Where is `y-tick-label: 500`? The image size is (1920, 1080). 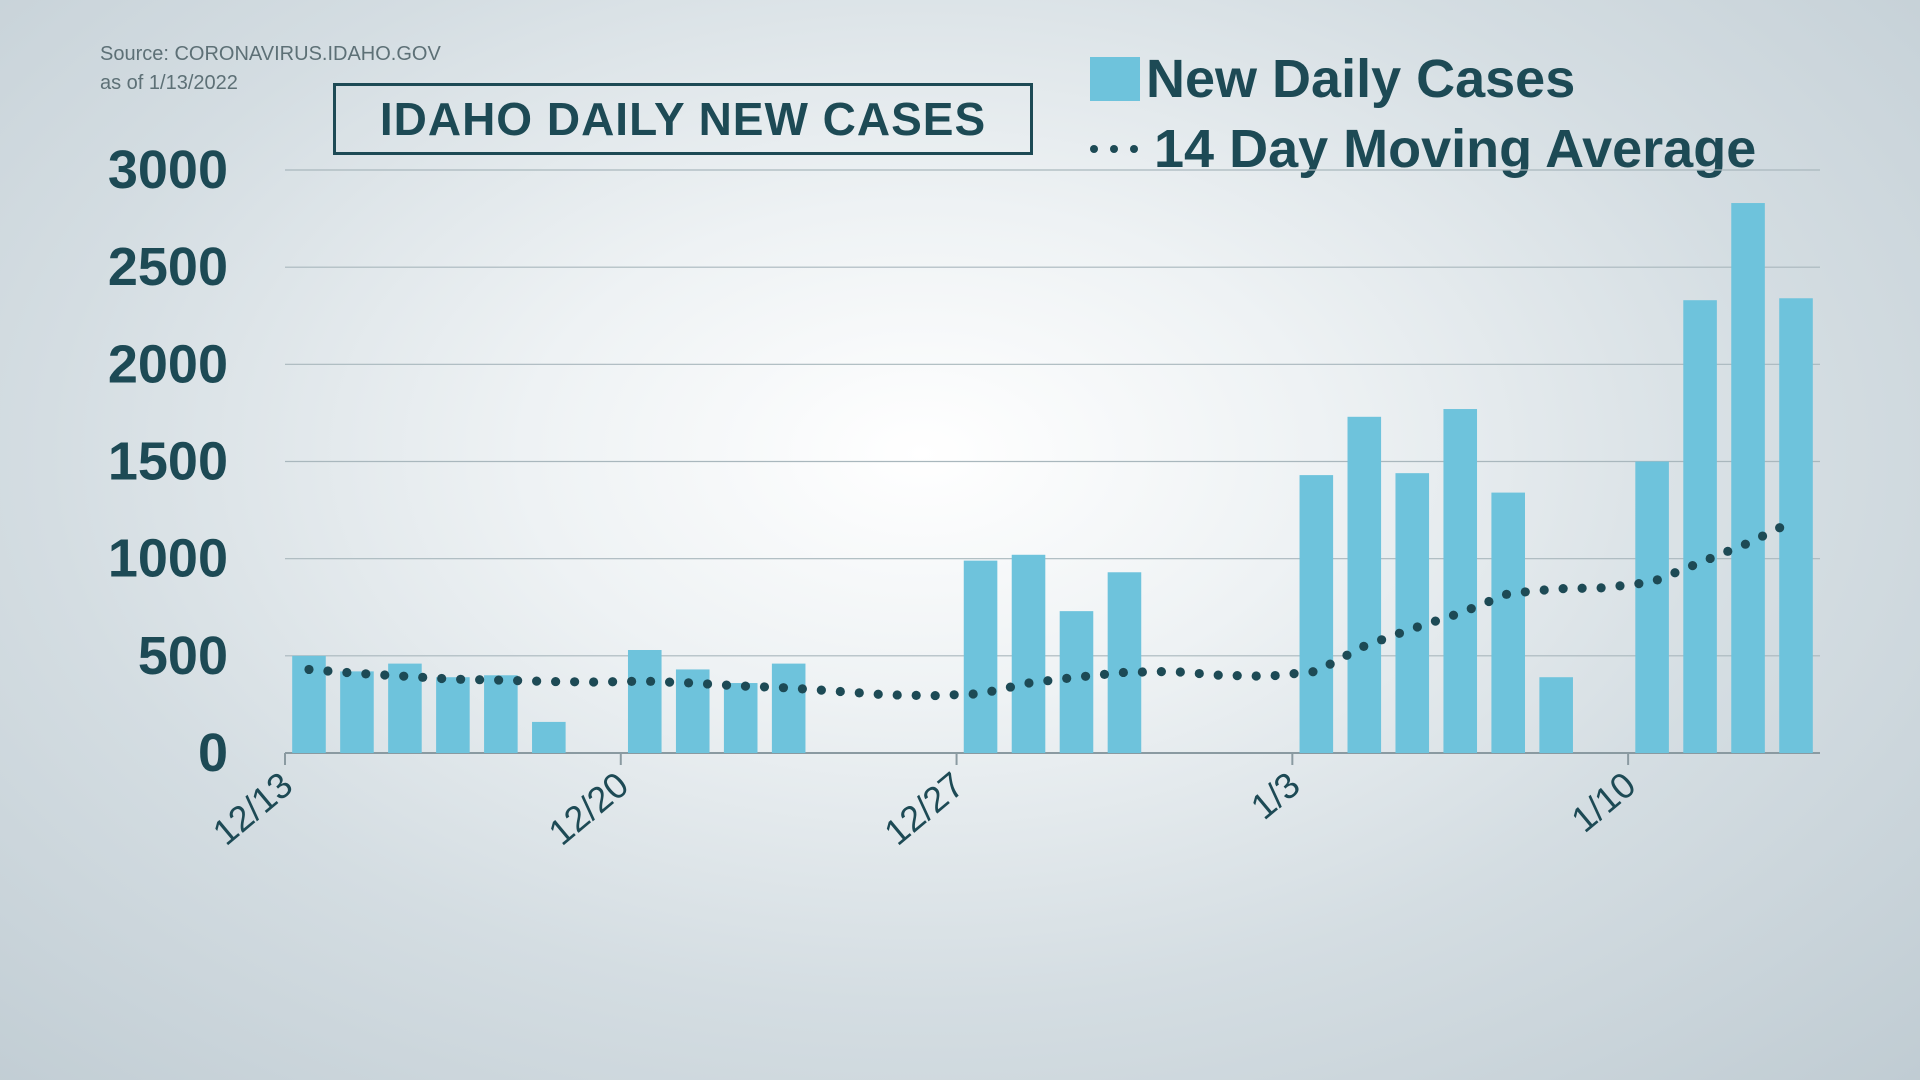
y-tick-label: 500 is located at coordinates (183, 656).